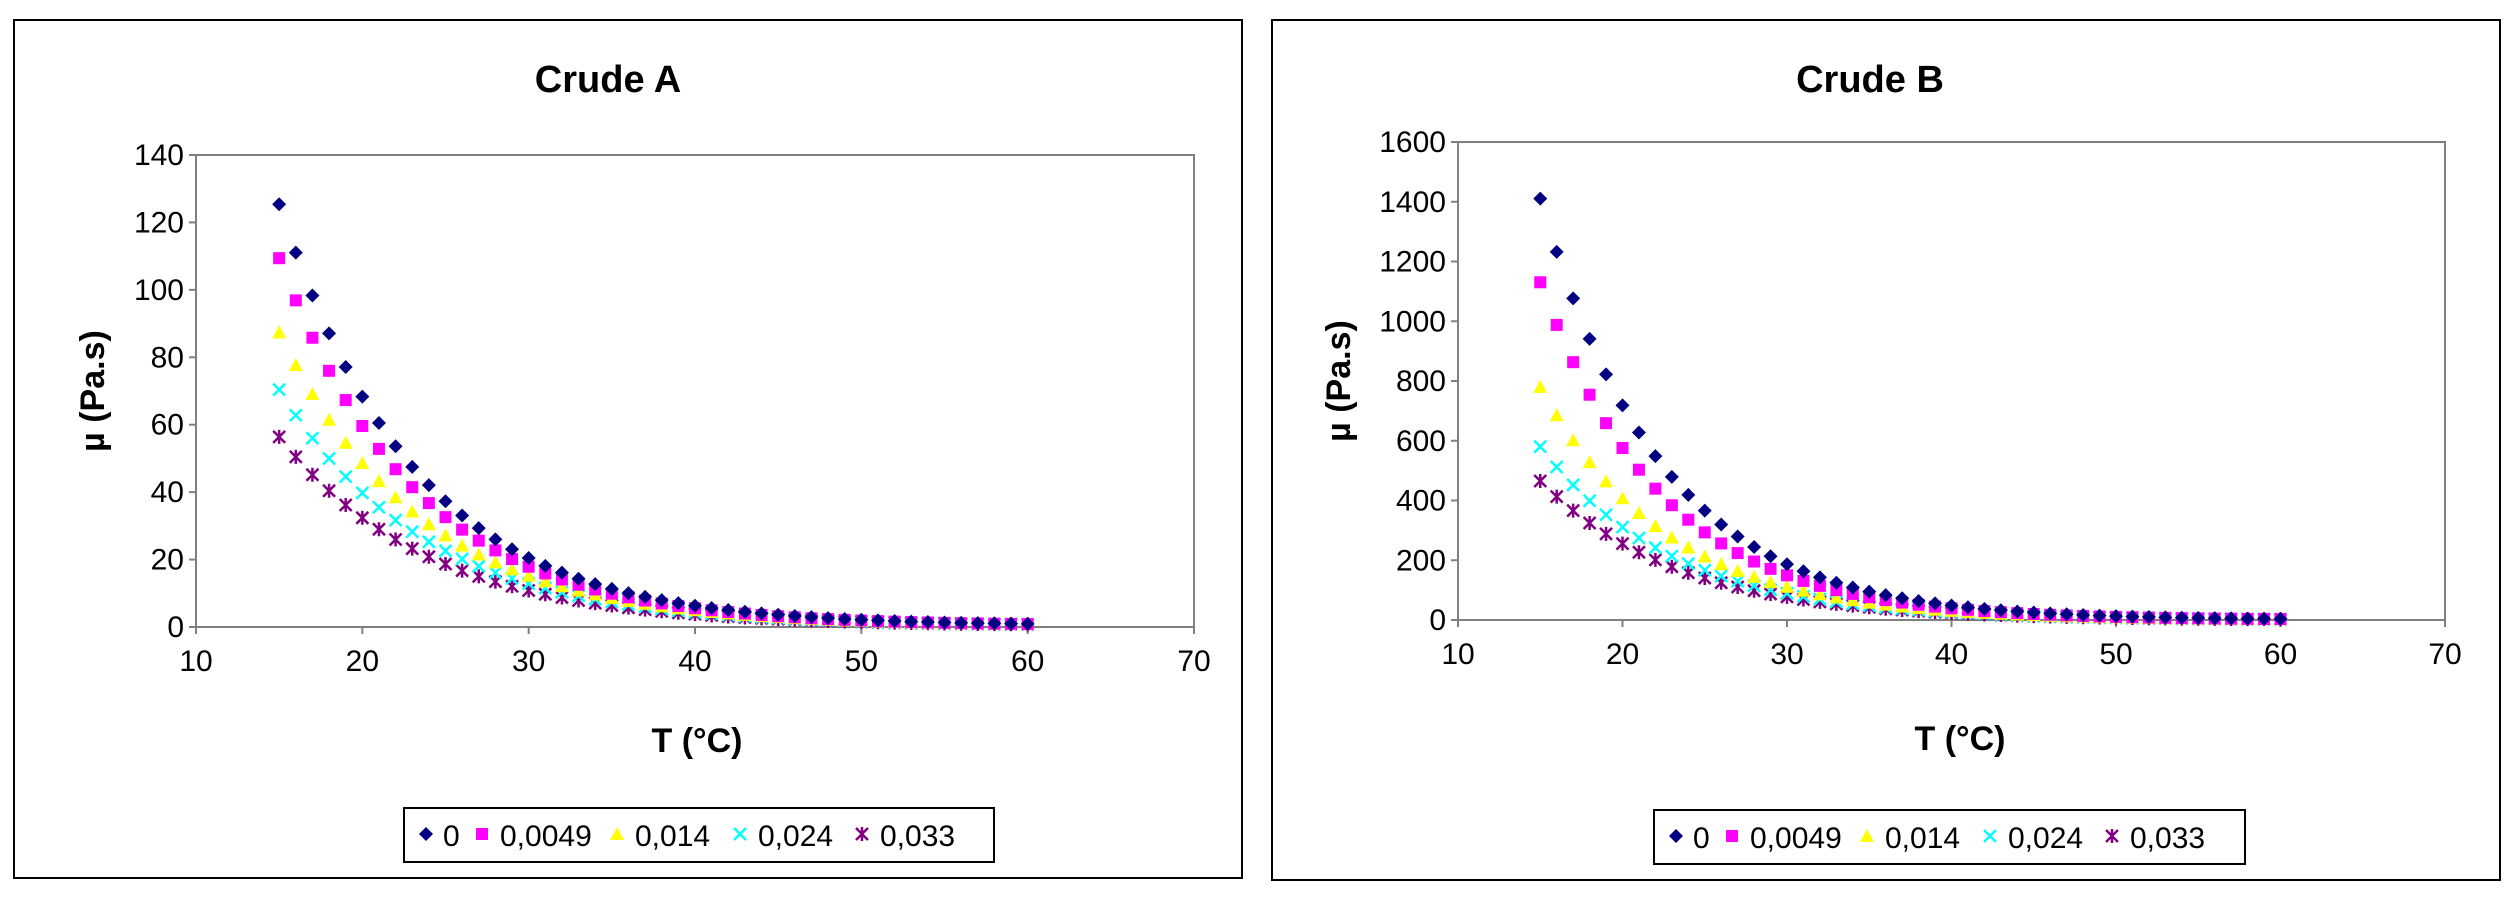  What do you see at coordinates (167, 357) in the screenshot?
I see `y-tick-label: 80` at bounding box center [167, 357].